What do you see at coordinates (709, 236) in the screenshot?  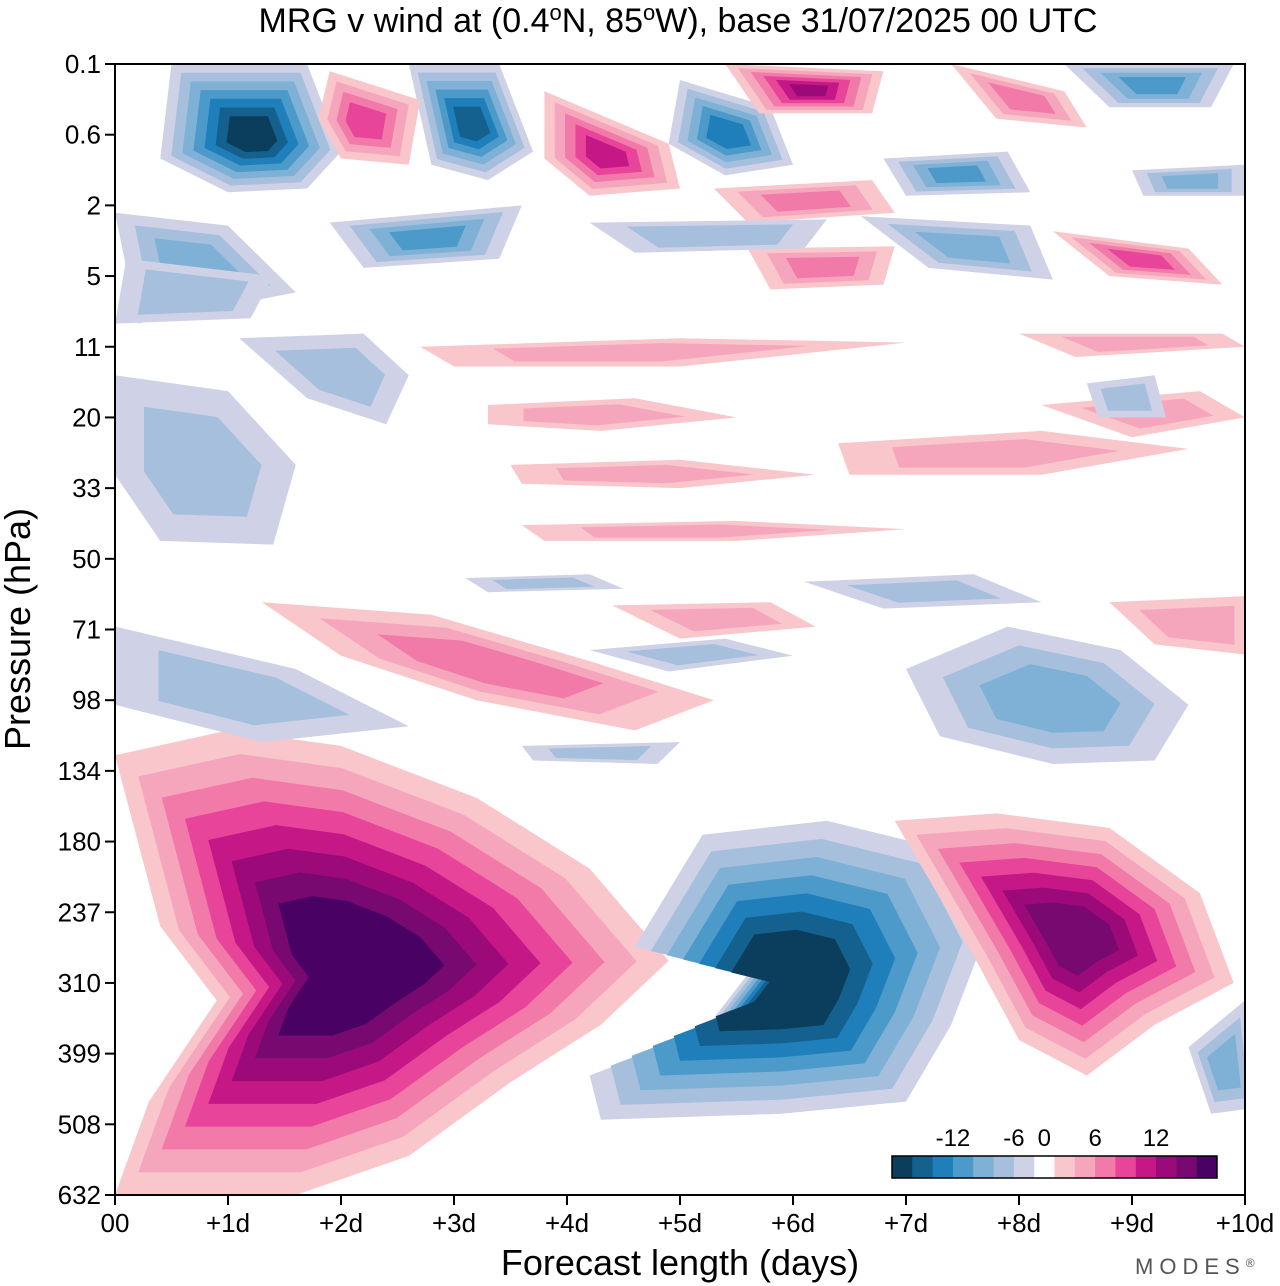 I see `negative-band-5d-2.5hPa-level-2` at bounding box center [709, 236].